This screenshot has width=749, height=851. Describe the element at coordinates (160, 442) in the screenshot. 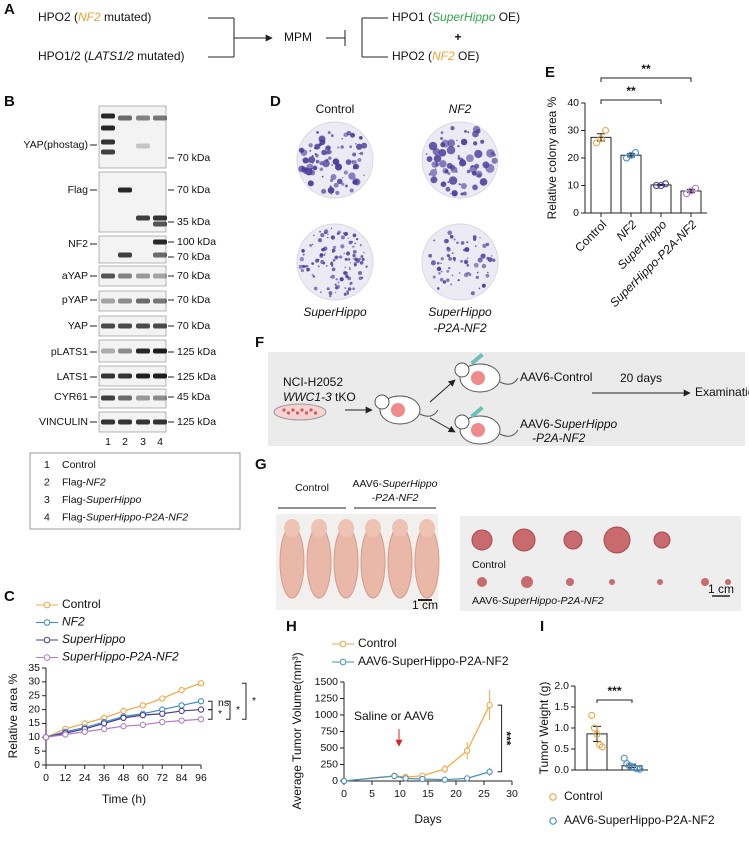

I see `lane-number: 4` at that location.